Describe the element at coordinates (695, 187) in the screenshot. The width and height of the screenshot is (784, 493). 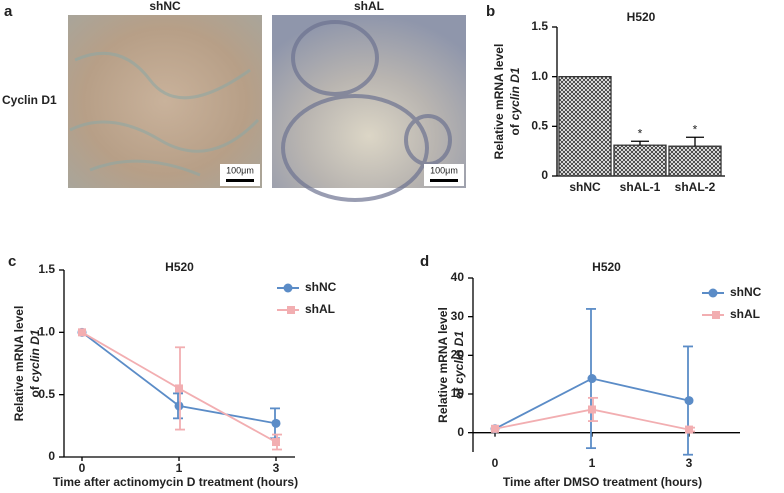
I see `x-tick-label: shAL-2` at that location.